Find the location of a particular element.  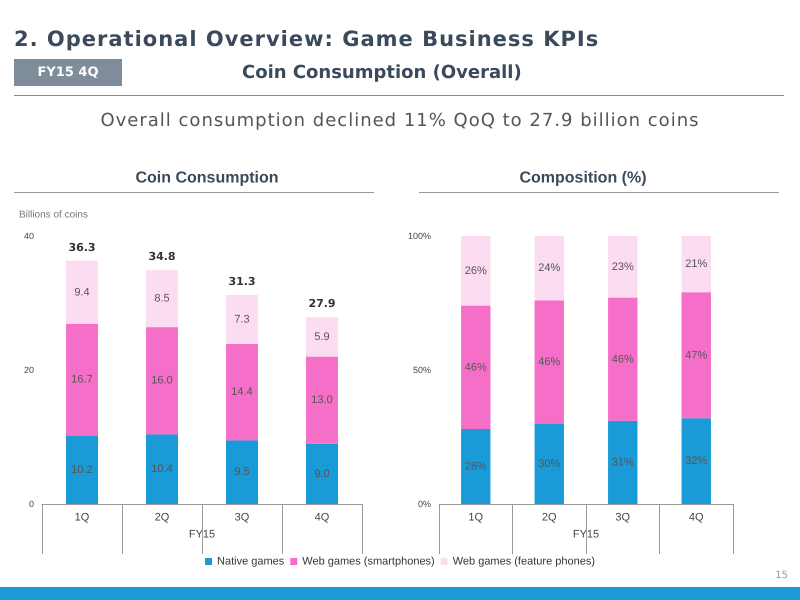

data-label: 5.9 is located at coordinates (322, 336).